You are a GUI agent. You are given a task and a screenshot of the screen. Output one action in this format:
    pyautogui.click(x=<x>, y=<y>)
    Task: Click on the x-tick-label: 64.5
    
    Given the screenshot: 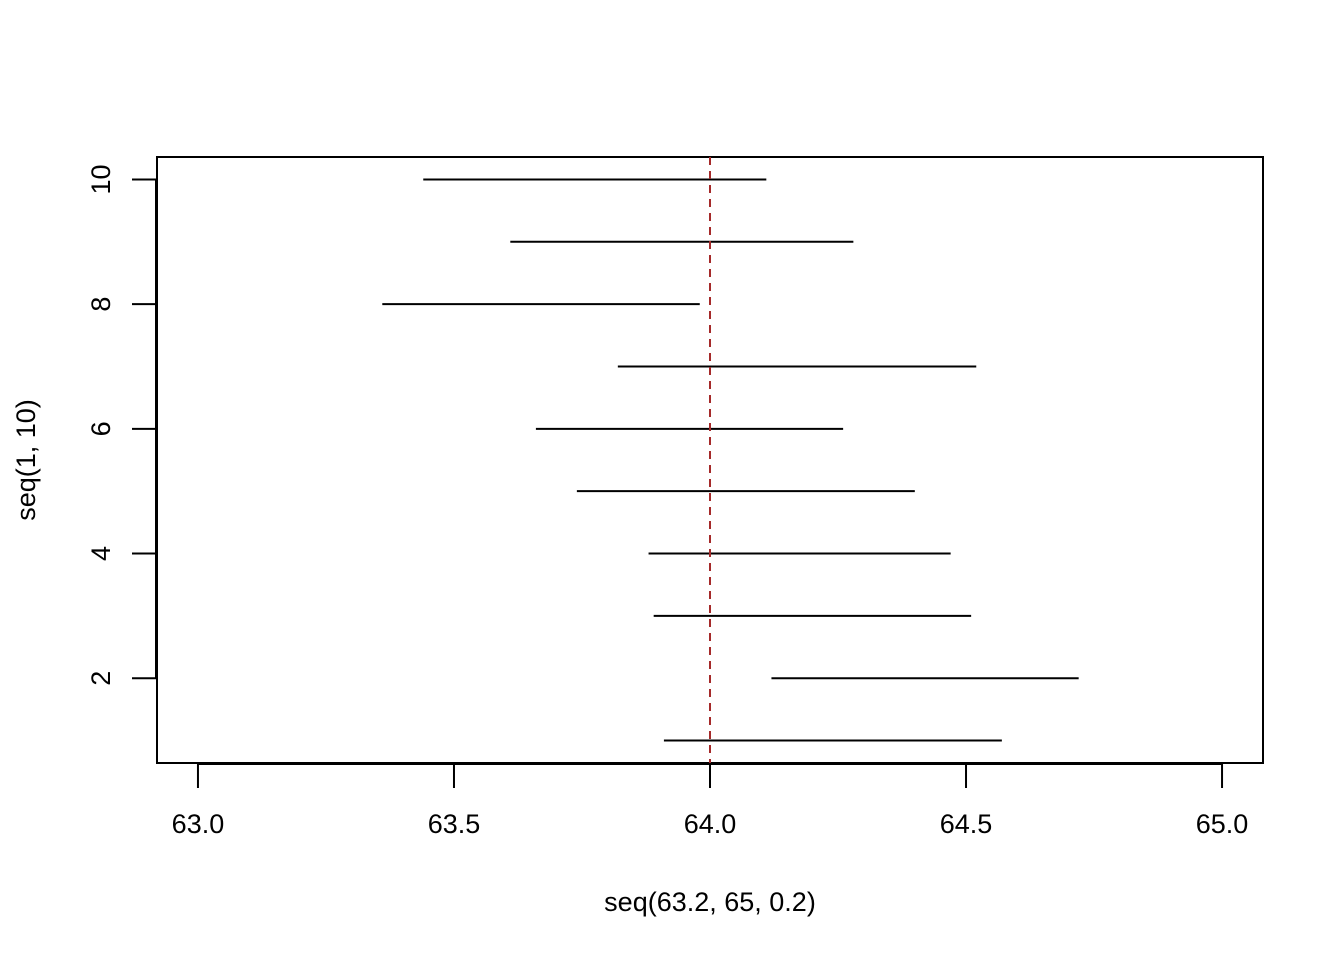 What is the action you would take?
    pyautogui.click(x=966, y=824)
    